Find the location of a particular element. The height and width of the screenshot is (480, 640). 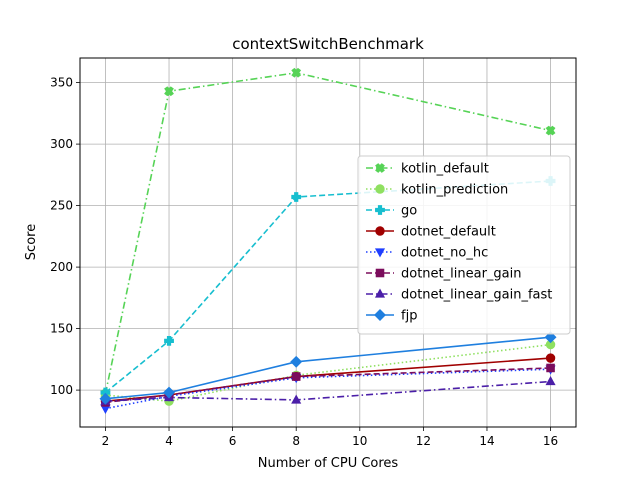

legend-entry: dotnet_default is located at coordinates (431, 232).